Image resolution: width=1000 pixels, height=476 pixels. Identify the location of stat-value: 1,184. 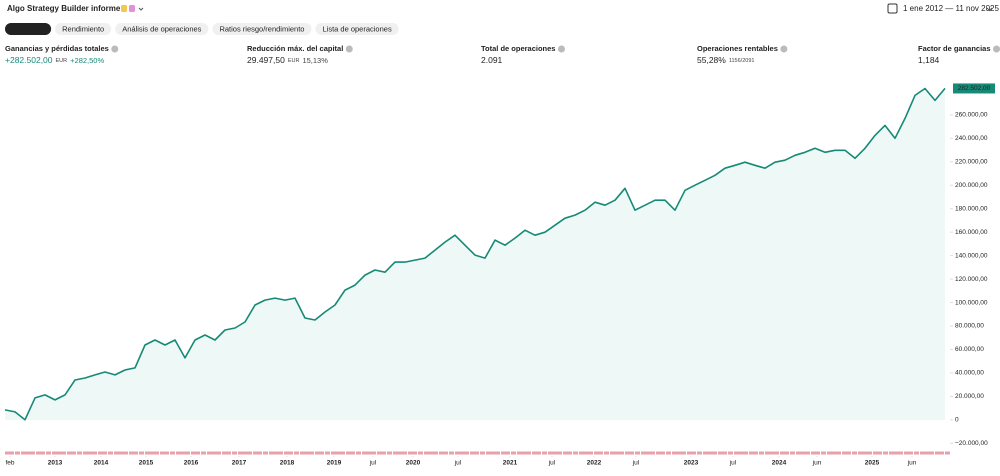
(929, 60).